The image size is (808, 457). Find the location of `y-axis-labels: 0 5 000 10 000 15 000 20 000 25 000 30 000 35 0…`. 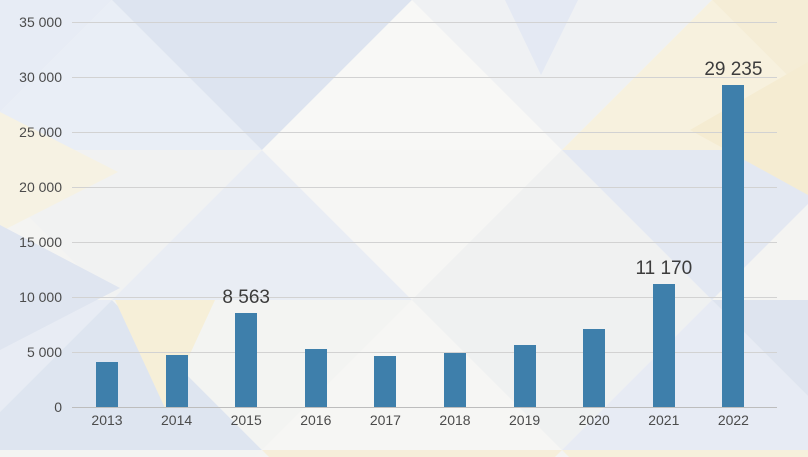

y-axis-labels: 0 5 000 10 000 15 000 20 000 25 000 30 000 35 0… is located at coordinates (31, 214).